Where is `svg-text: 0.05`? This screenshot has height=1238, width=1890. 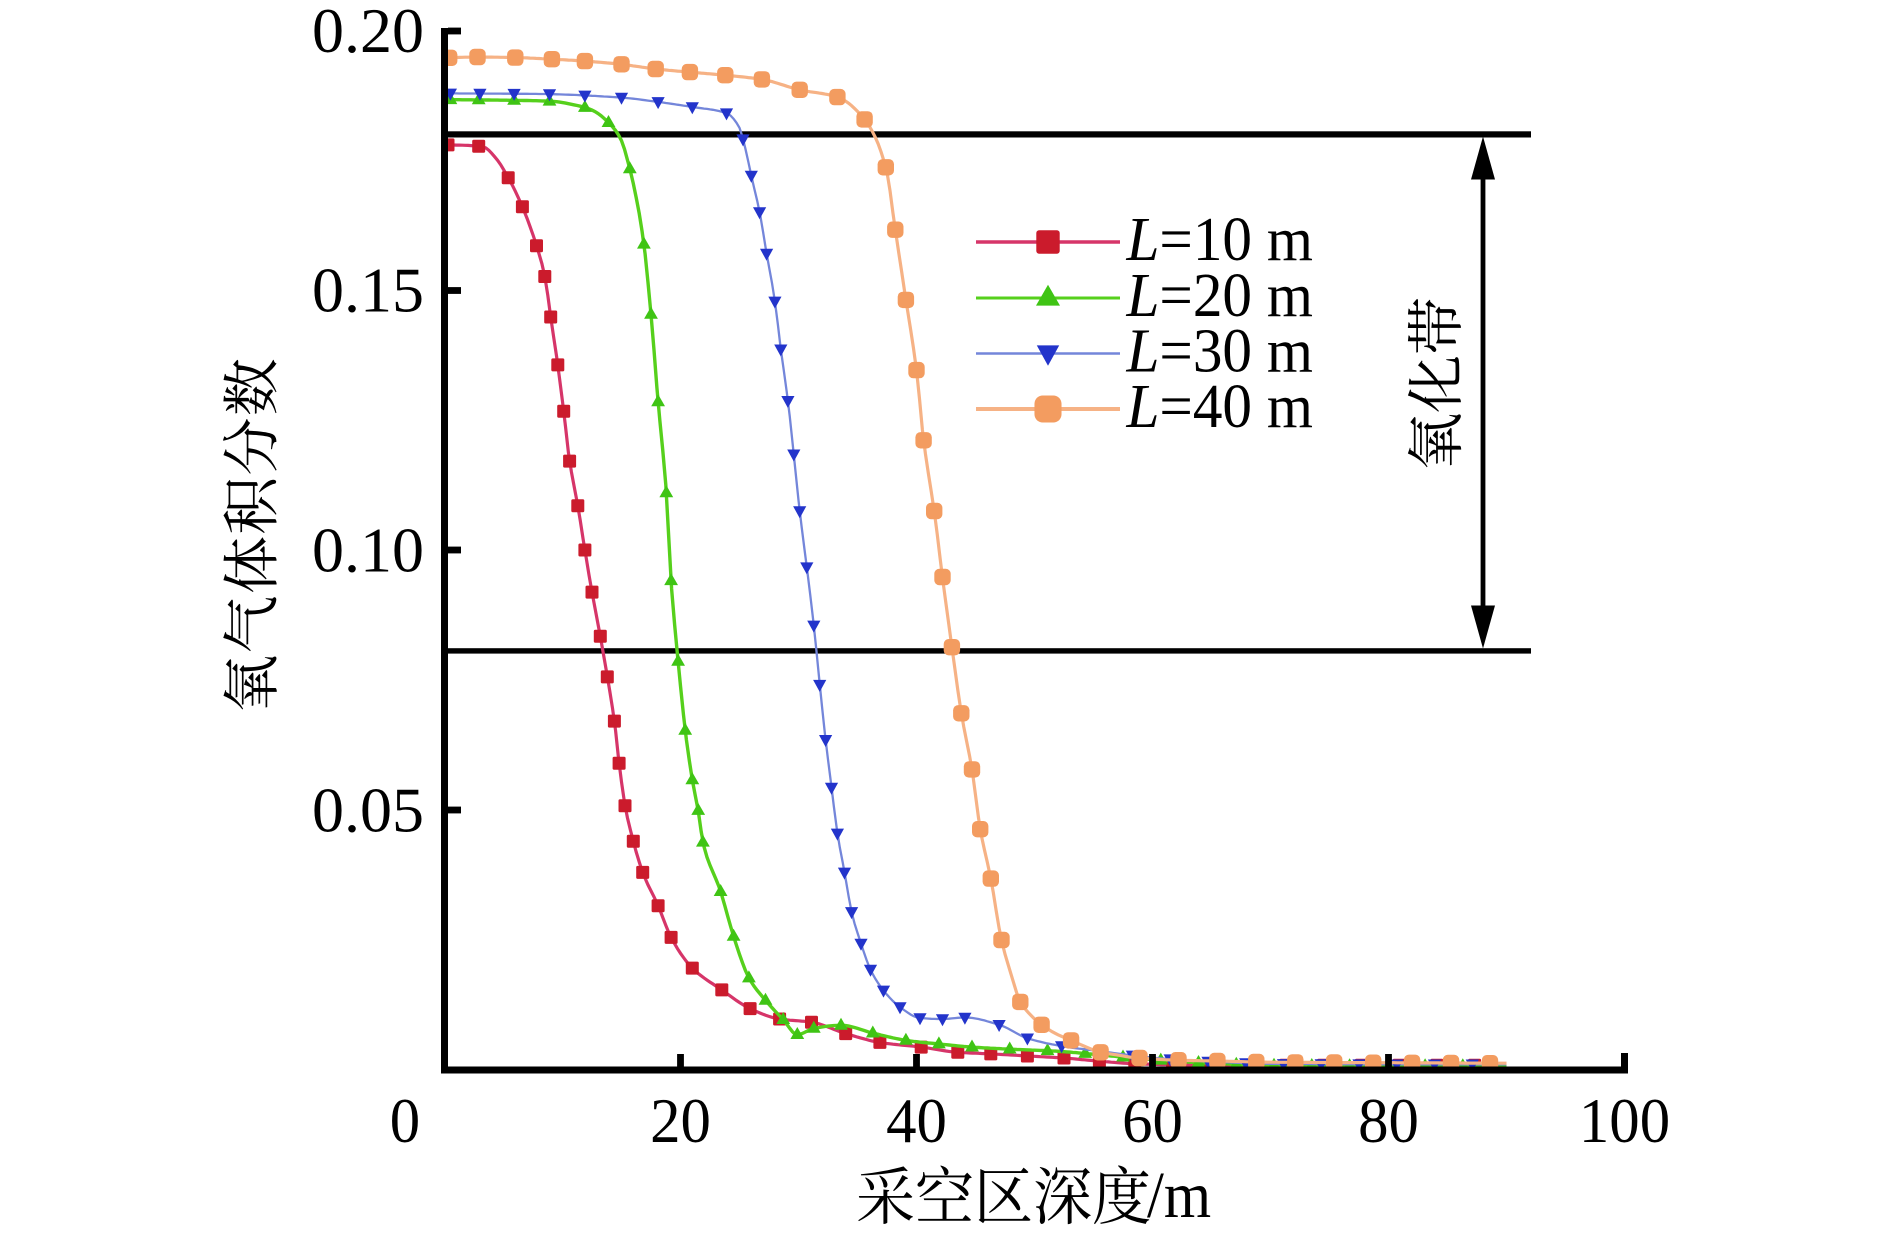 svg-text: 0.05 is located at coordinates (368, 809).